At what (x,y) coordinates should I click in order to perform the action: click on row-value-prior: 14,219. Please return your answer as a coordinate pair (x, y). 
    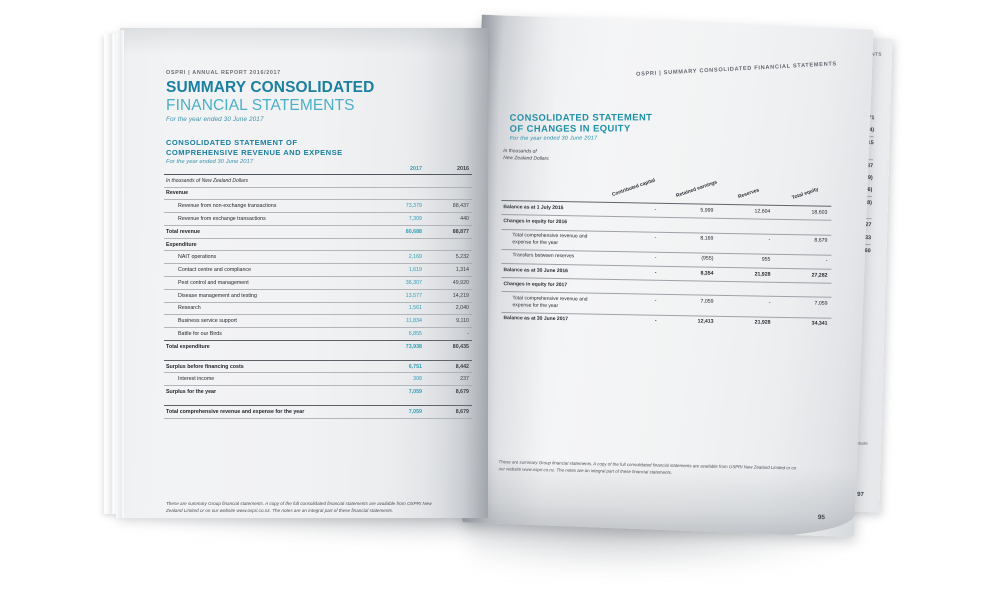
    Looking at the image, I should click on (448, 296).